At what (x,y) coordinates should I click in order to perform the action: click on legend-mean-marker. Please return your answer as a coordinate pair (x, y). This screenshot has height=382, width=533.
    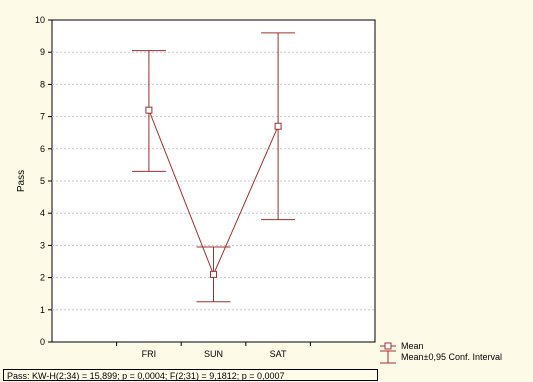
    Looking at the image, I should click on (388, 346).